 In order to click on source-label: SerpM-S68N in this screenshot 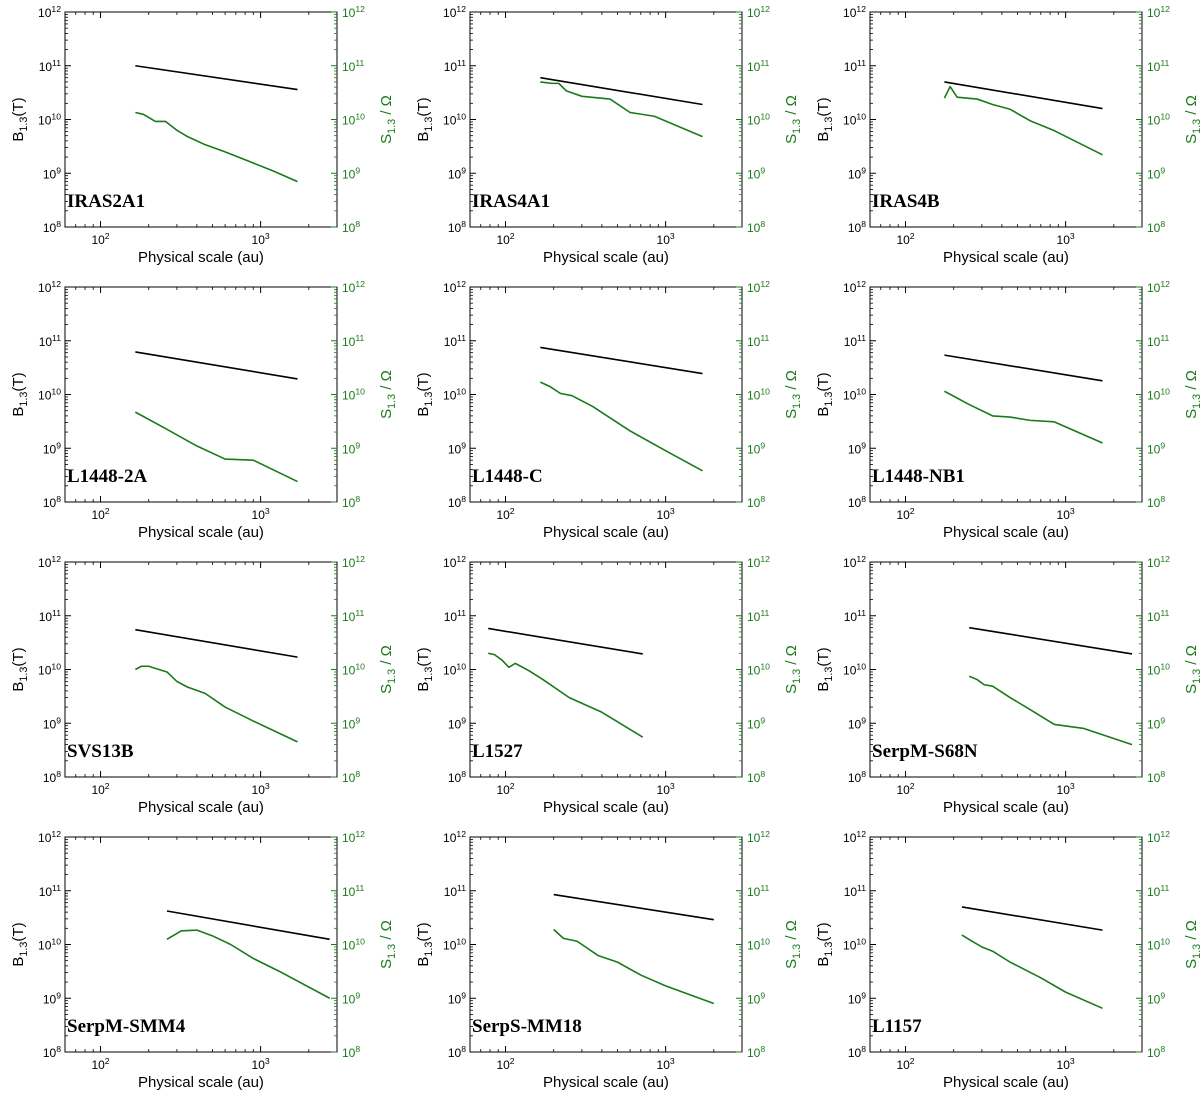, I will do `click(925, 751)`.